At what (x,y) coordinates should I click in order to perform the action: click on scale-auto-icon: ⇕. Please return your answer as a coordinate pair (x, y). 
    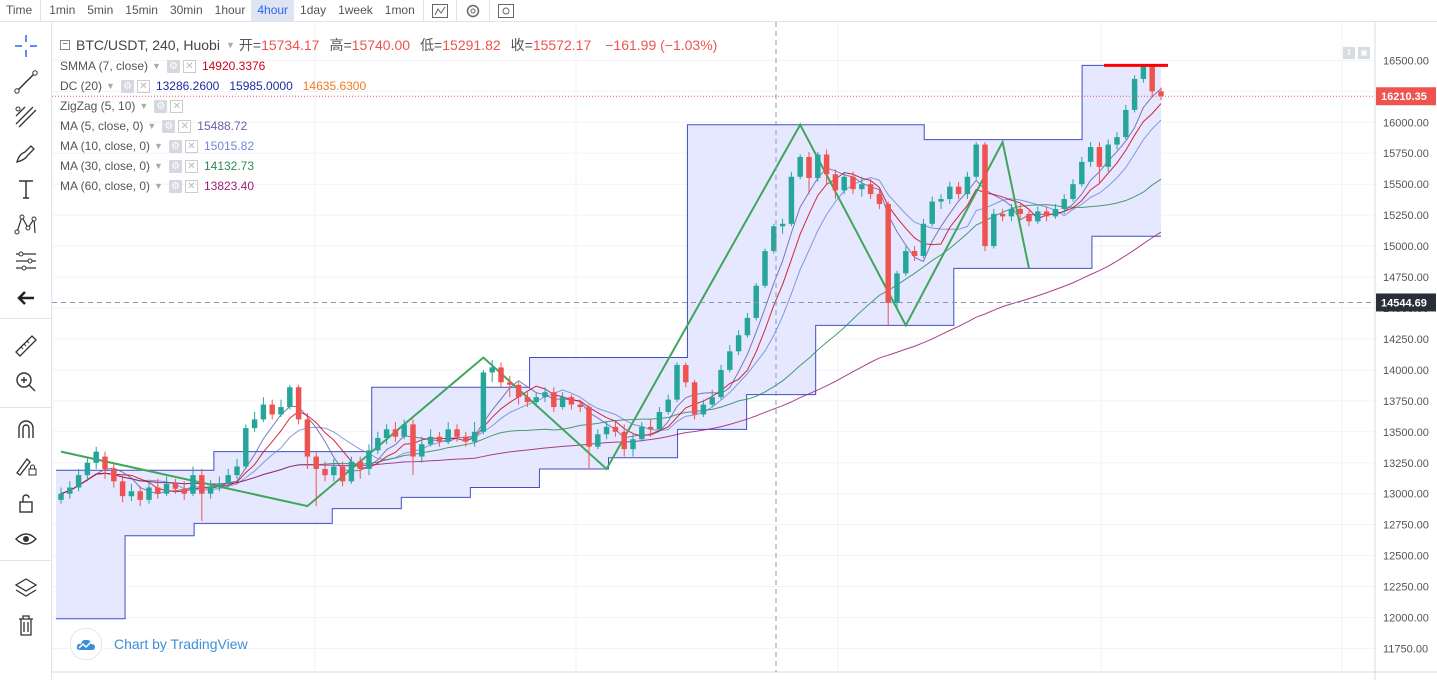
    Looking at the image, I should click on (1349, 53).